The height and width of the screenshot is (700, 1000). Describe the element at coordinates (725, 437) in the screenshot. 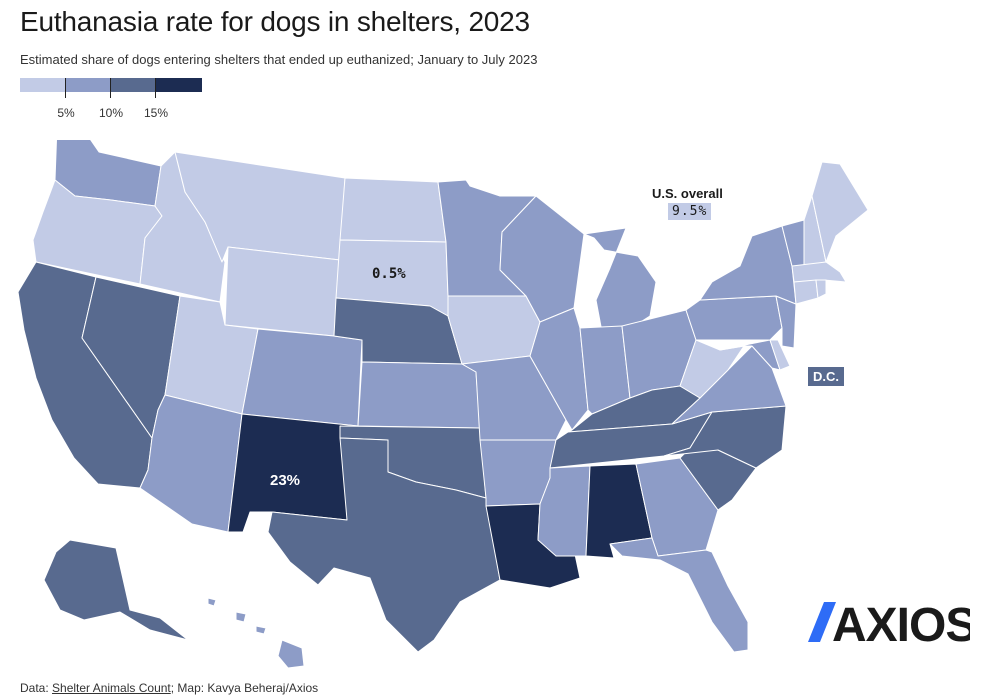

I see `state-north-carolina` at that location.